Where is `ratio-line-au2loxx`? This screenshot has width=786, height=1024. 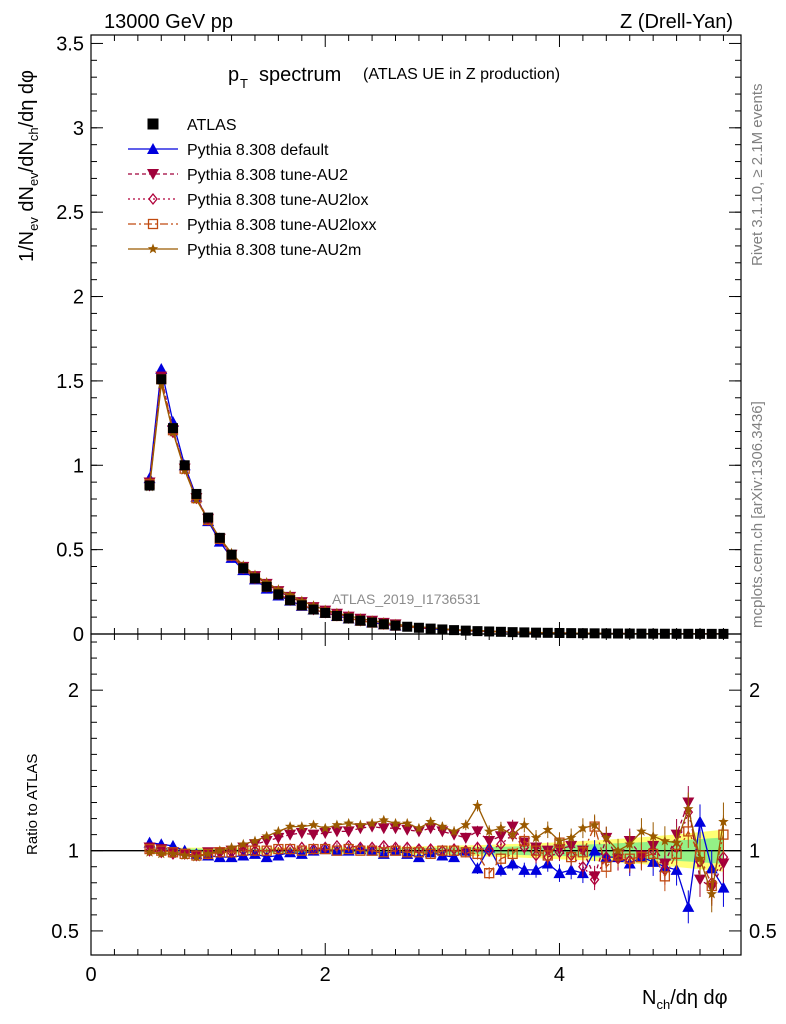
ratio-line-au2loxx is located at coordinates (437, 856).